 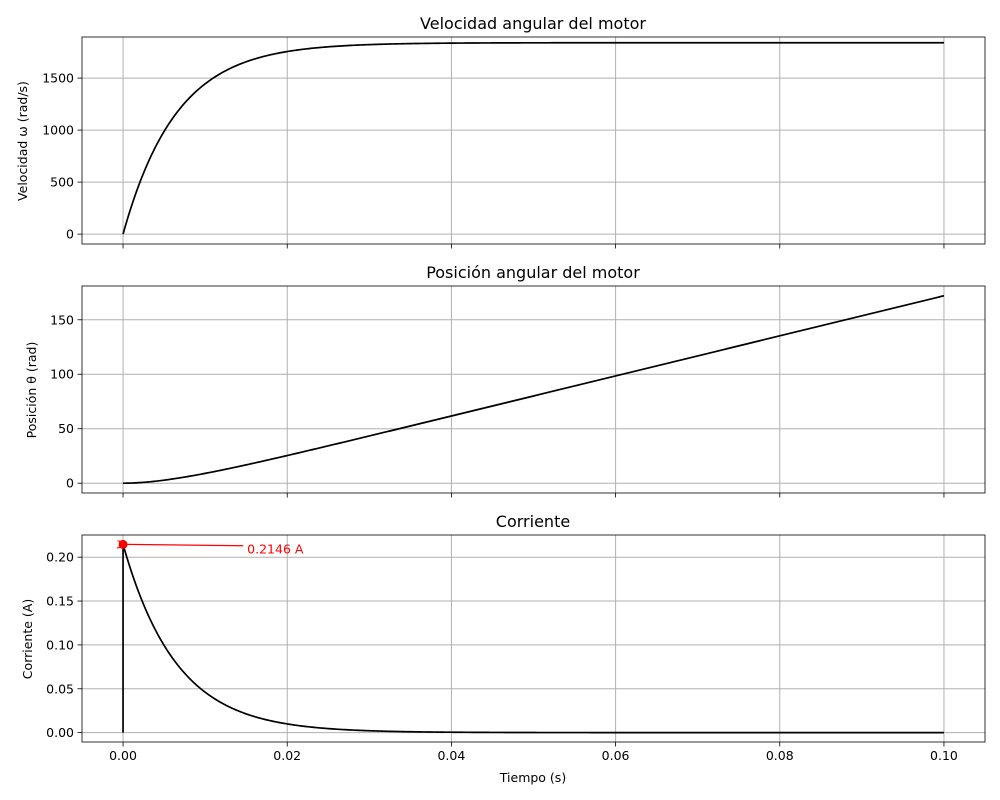 I want to click on velocity-y-axis-label: Velocidad ω (rad/s), so click(x=22, y=141).